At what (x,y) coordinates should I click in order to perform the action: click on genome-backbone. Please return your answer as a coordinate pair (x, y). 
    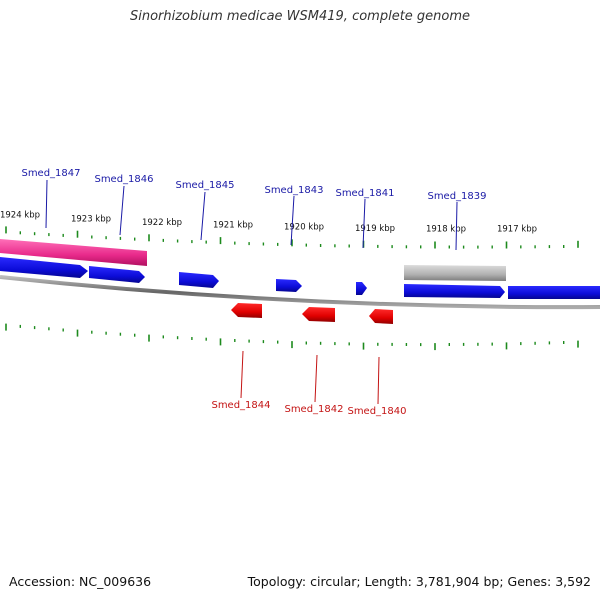
    Looking at the image, I should click on (300, 292).